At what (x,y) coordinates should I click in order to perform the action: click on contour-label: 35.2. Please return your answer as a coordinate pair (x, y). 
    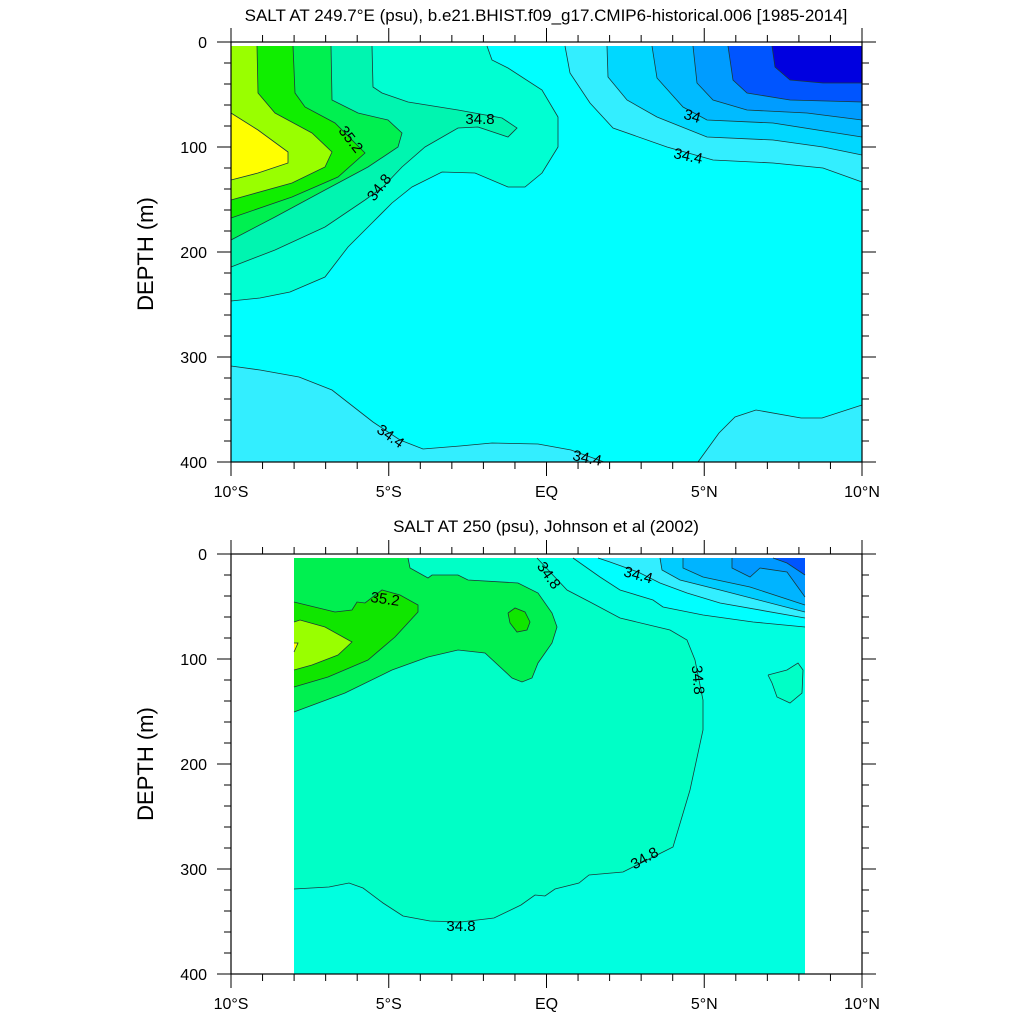
    Looking at the image, I should click on (384, 599).